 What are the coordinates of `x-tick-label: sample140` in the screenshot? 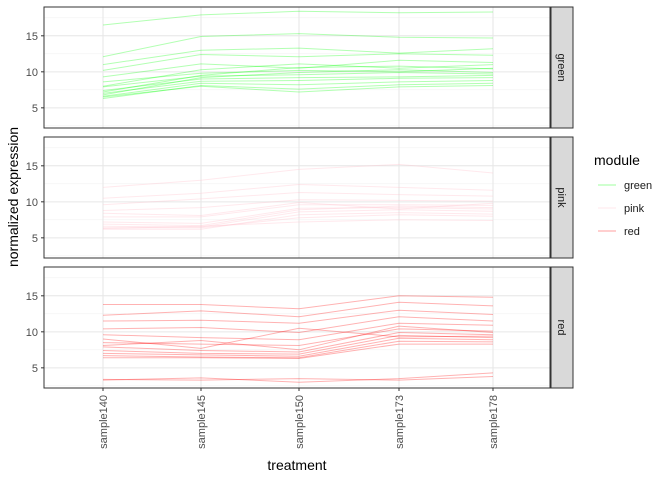 It's located at (104, 422).